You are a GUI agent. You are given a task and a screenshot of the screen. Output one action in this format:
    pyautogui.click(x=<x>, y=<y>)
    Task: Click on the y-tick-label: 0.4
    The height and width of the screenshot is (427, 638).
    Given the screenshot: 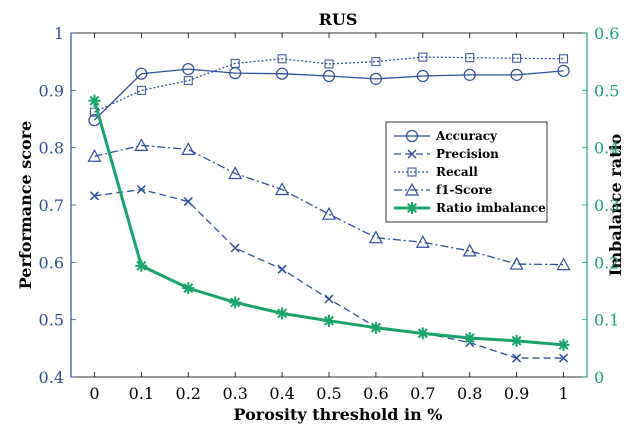 What is the action you would take?
    pyautogui.click(x=51, y=377)
    